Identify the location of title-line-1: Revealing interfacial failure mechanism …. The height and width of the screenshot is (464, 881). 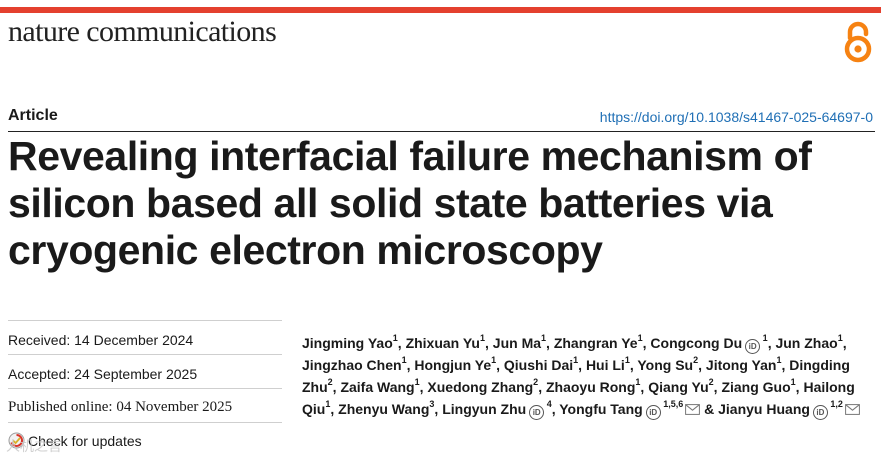
(410, 156).